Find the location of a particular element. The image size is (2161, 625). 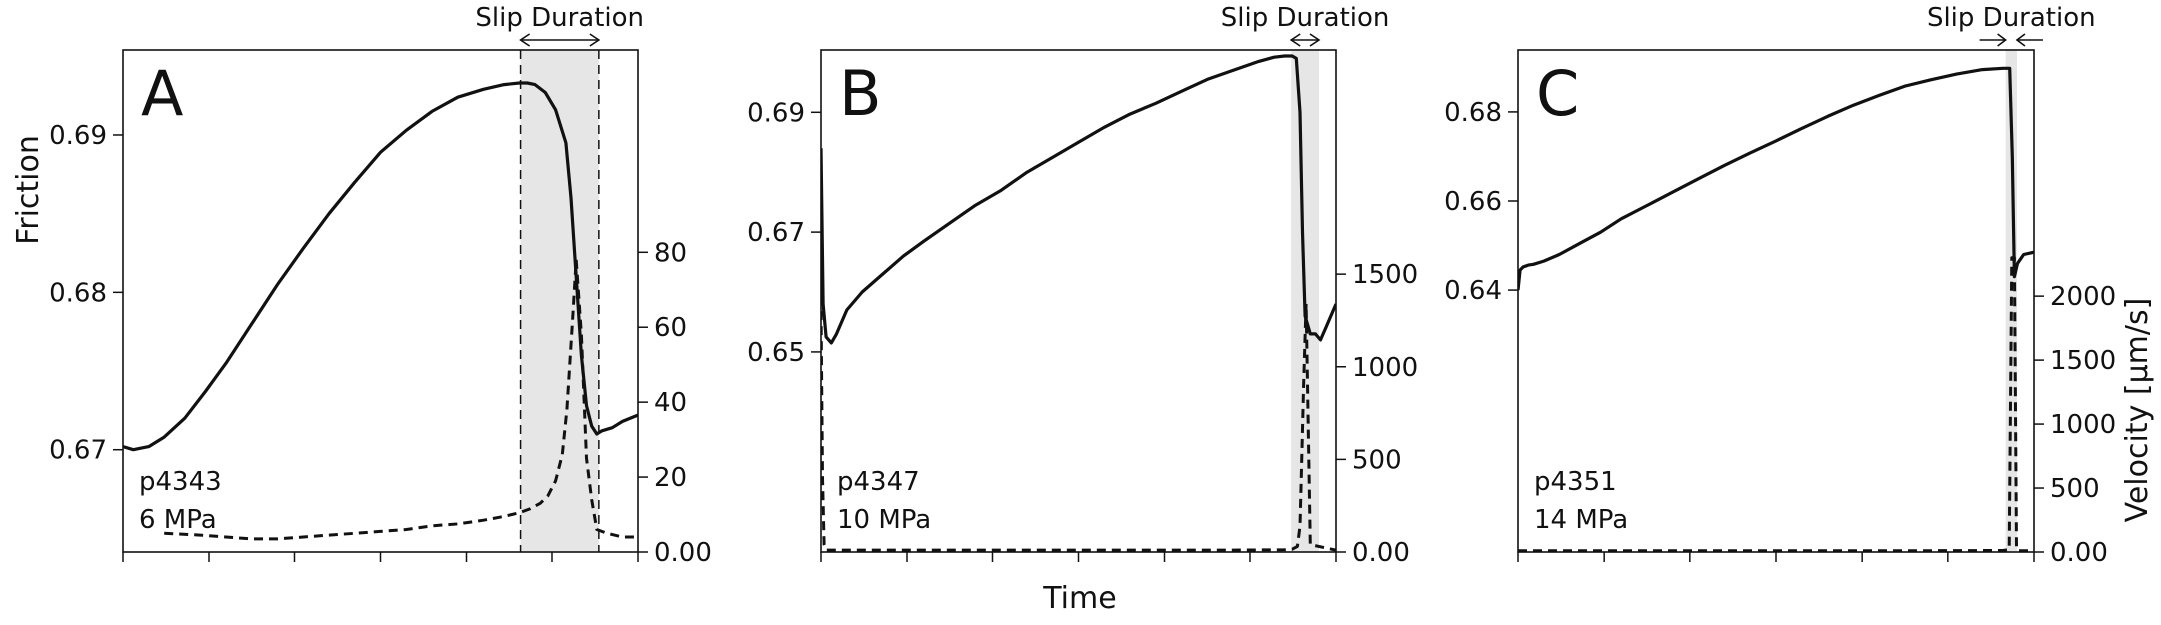

experiment-label: p4347 is located at coordinates (878, 482).